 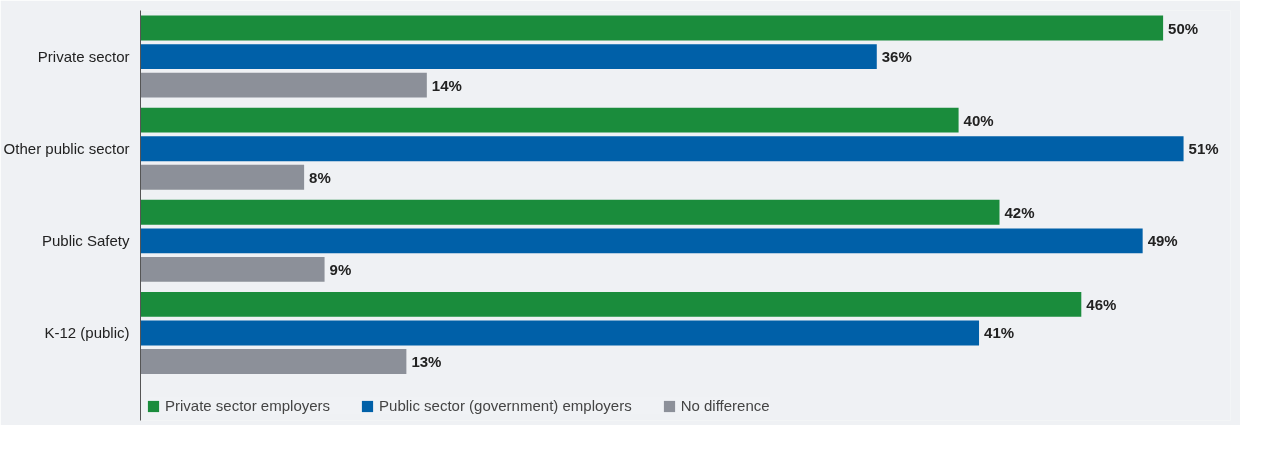 I want to click on y-tick-label: Public Safety, so click(x=85, y=241).